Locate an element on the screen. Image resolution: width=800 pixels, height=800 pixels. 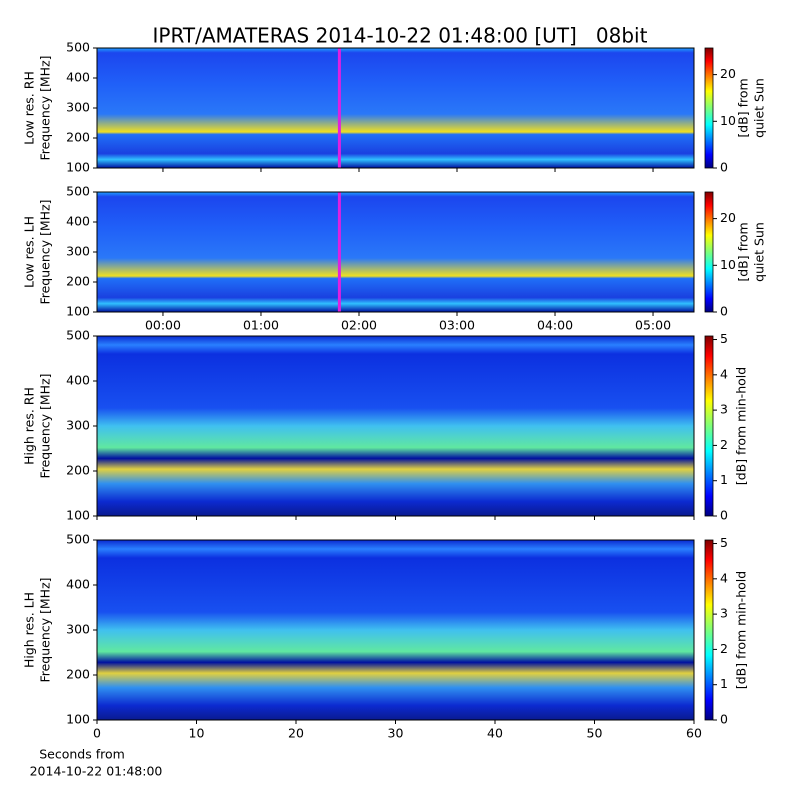
x-tick-label: 01:00 is located at coordinates (261, 325).